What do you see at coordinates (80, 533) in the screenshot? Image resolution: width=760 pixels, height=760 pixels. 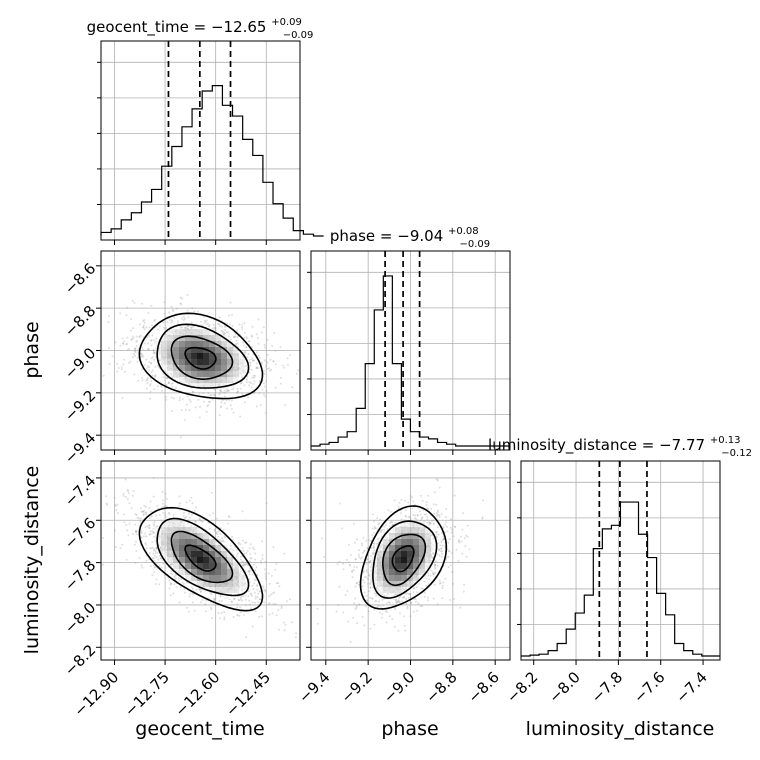 I see `y-tick-label: −7.6` at bounding box center [80, 533].